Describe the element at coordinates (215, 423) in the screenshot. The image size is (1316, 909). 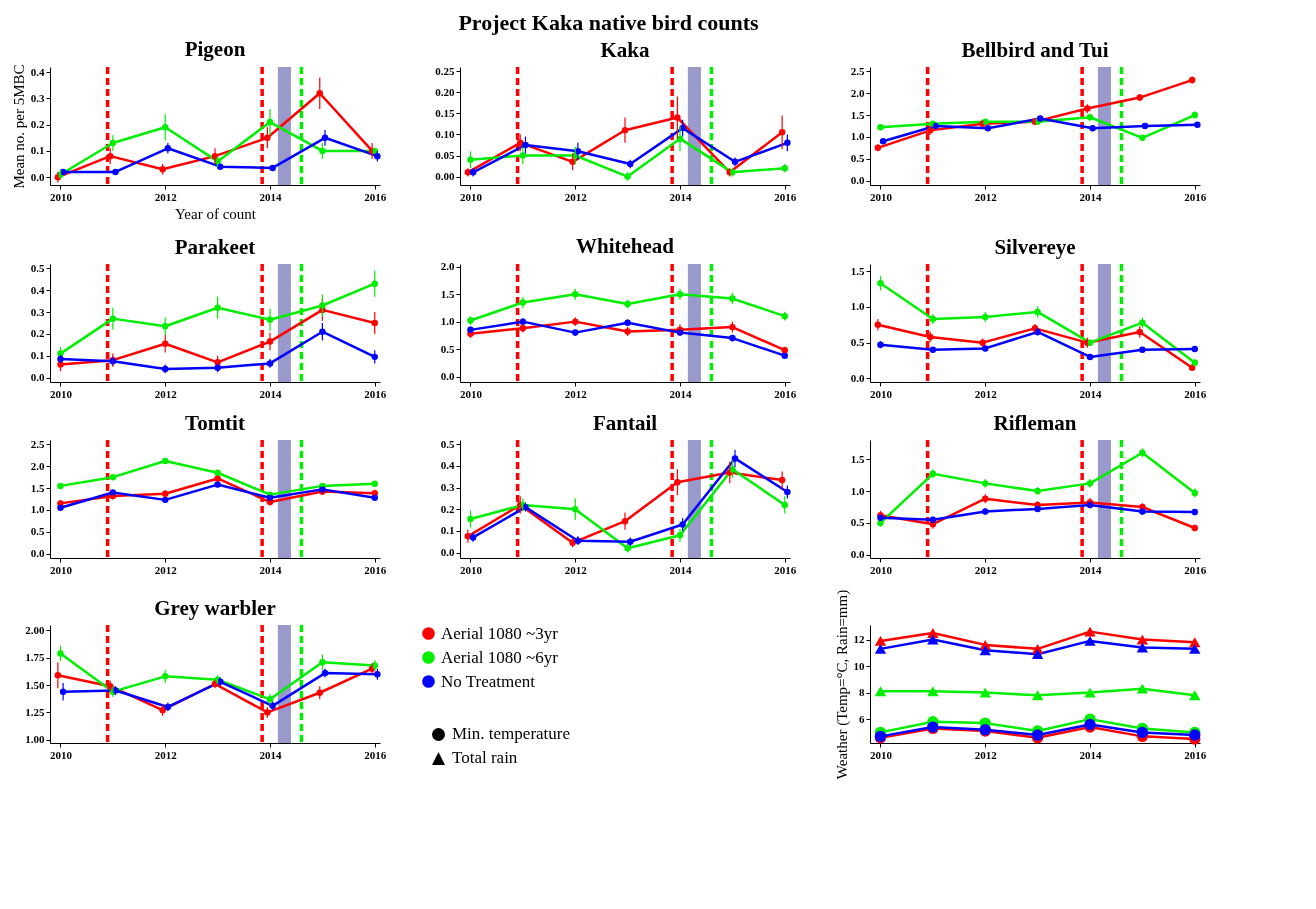
I see `chart-title: Tomtit` at that location.